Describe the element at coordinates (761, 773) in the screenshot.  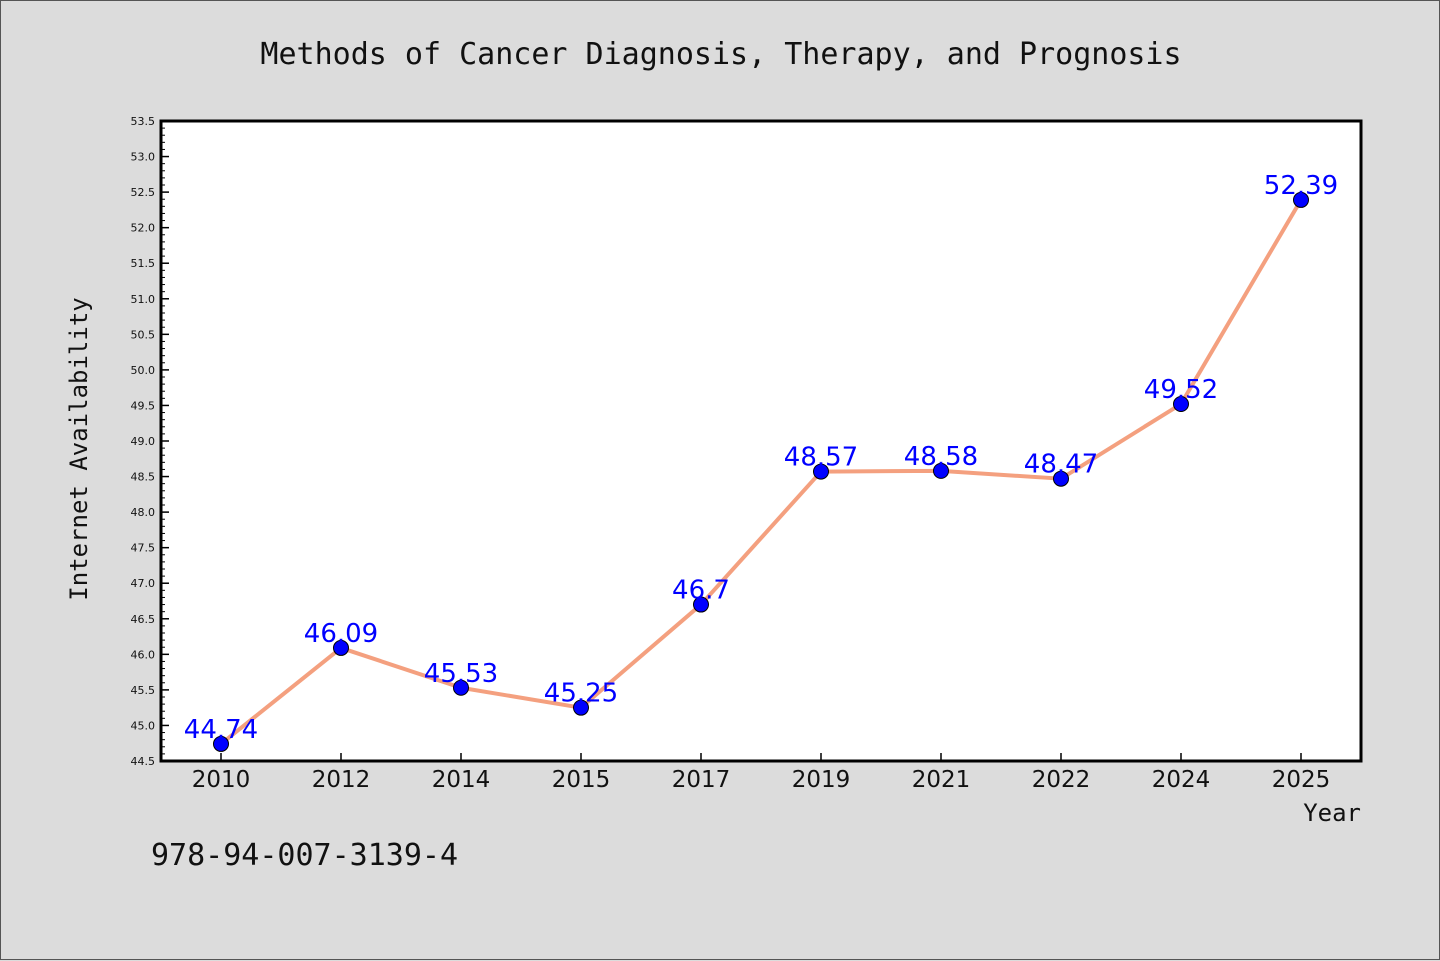
I see `x-axis: 2010 2012 2014 2015 2017 2019 2021 2022 2024 2025` at that location.